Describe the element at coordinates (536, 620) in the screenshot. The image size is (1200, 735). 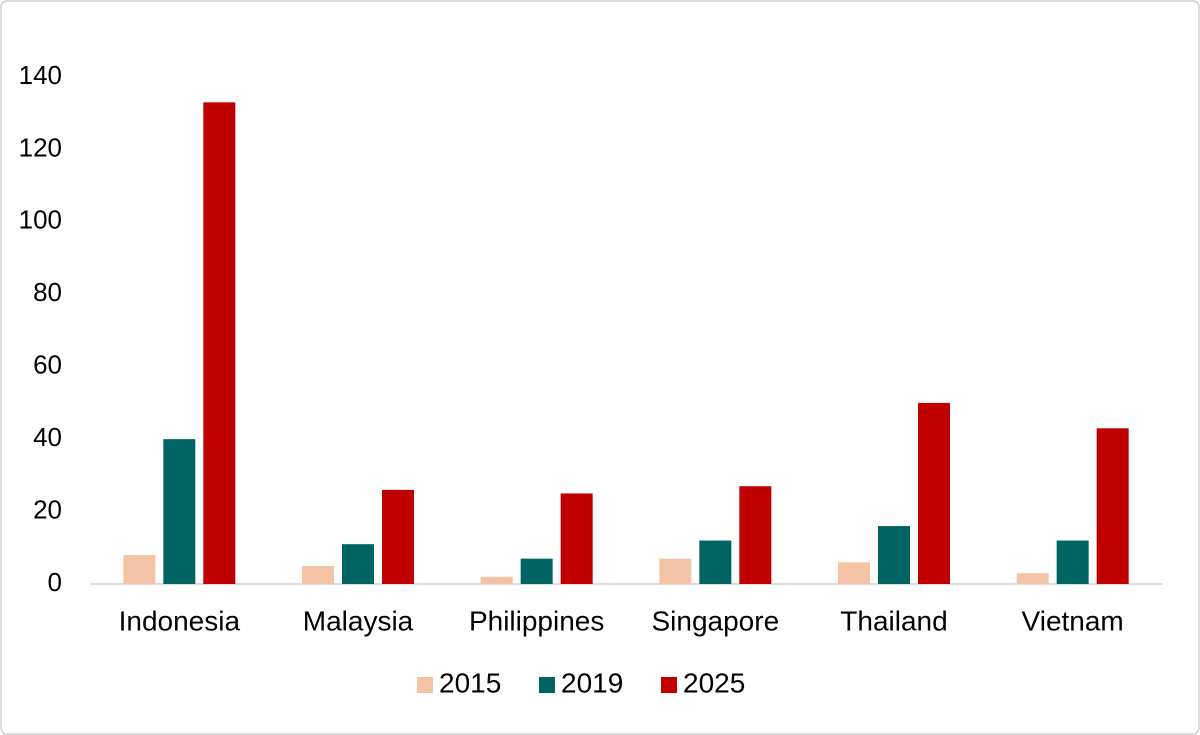
I see `x-tick-label: Philippines` at that location.